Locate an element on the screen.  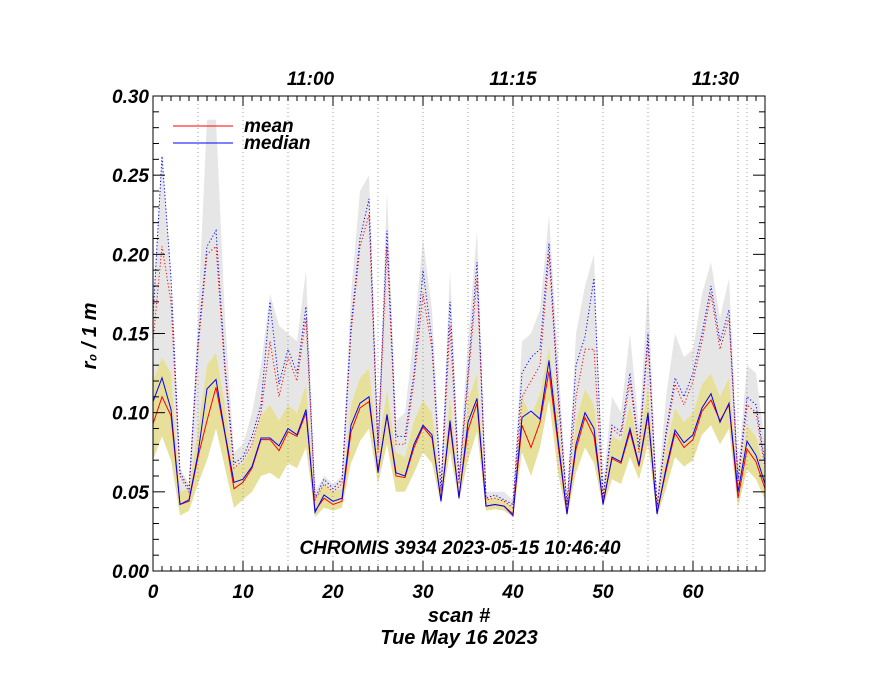
y-tick-label: 0.05 is located at coordinates (130, 493).